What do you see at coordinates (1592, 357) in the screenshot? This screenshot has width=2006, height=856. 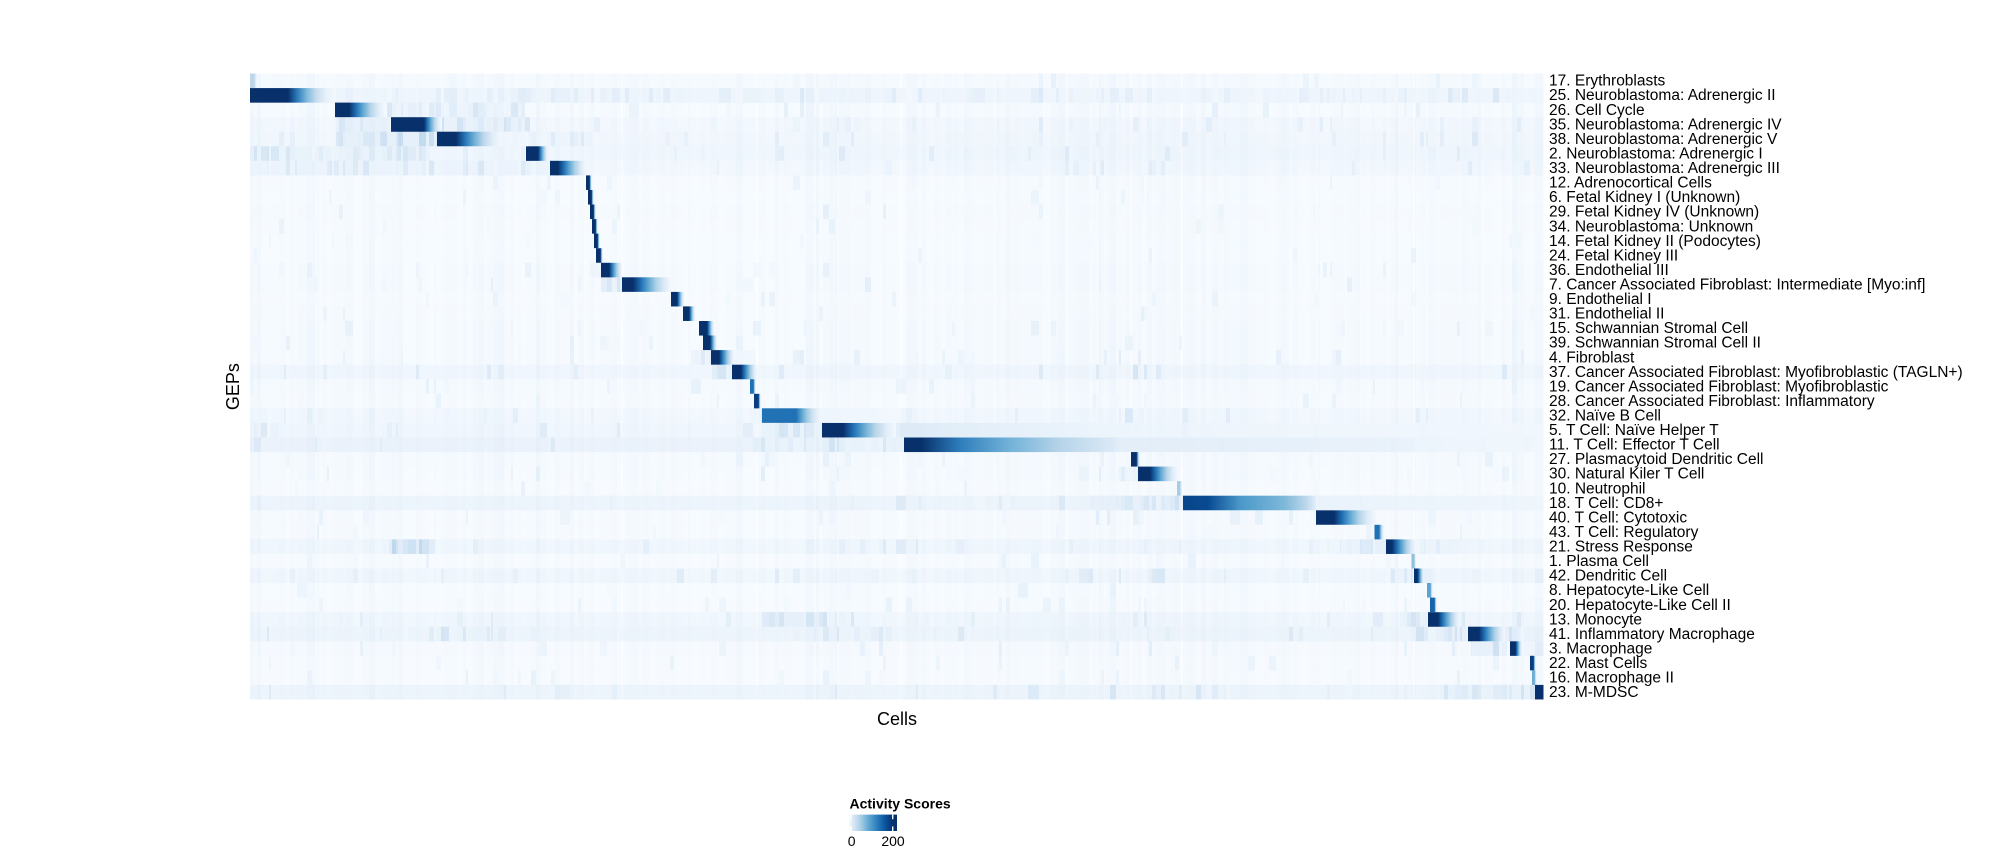 I see `svg-text: 4. Fibroblast` at bounding box center [1592, 357].